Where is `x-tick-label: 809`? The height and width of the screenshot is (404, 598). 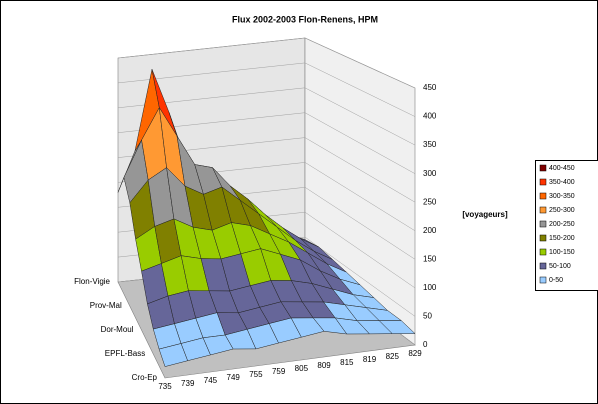
x-tick-label: 809 is located at coordinates (324, 365).